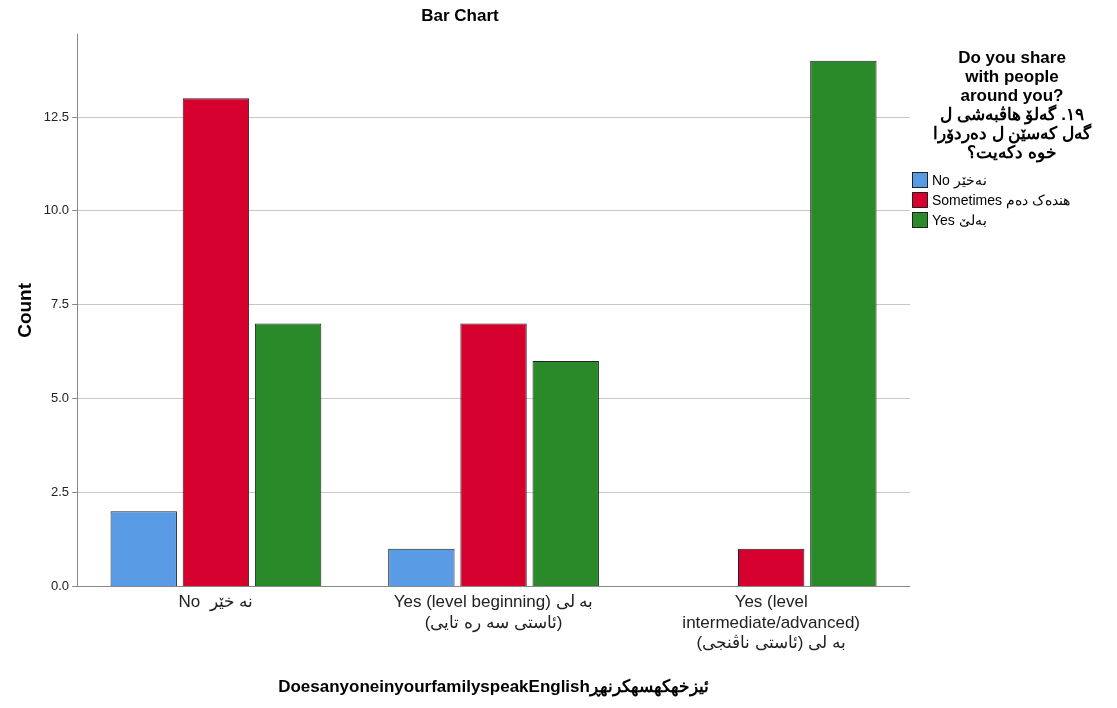 Image resolution: width=1117 pixels, height=708 pixels. What do you see at coordinates (1001, 200) in the screenshot?
I see `legend-label: Sometimes هندەک دەم` at bounding box center [1001, 200].